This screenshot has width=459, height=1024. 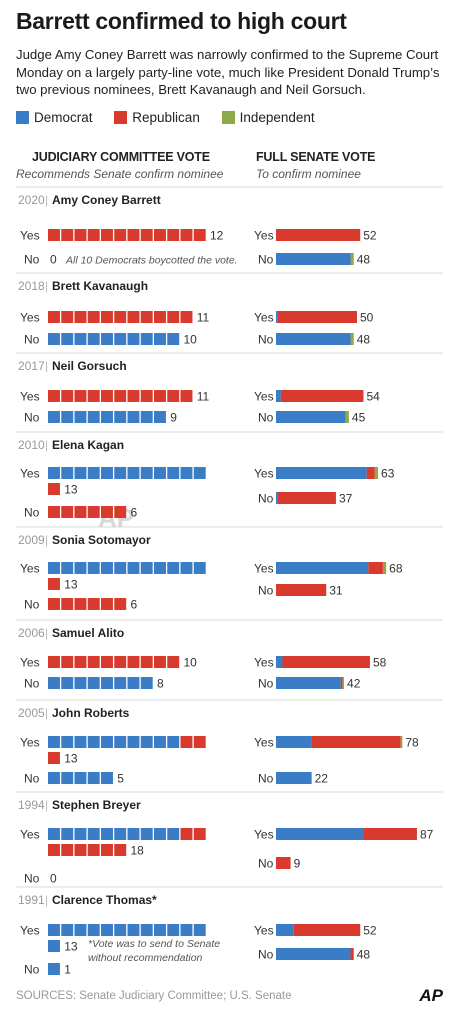 I want to click on amy-coney-barrett-committee-yes-block, so click(x=120, y=235).